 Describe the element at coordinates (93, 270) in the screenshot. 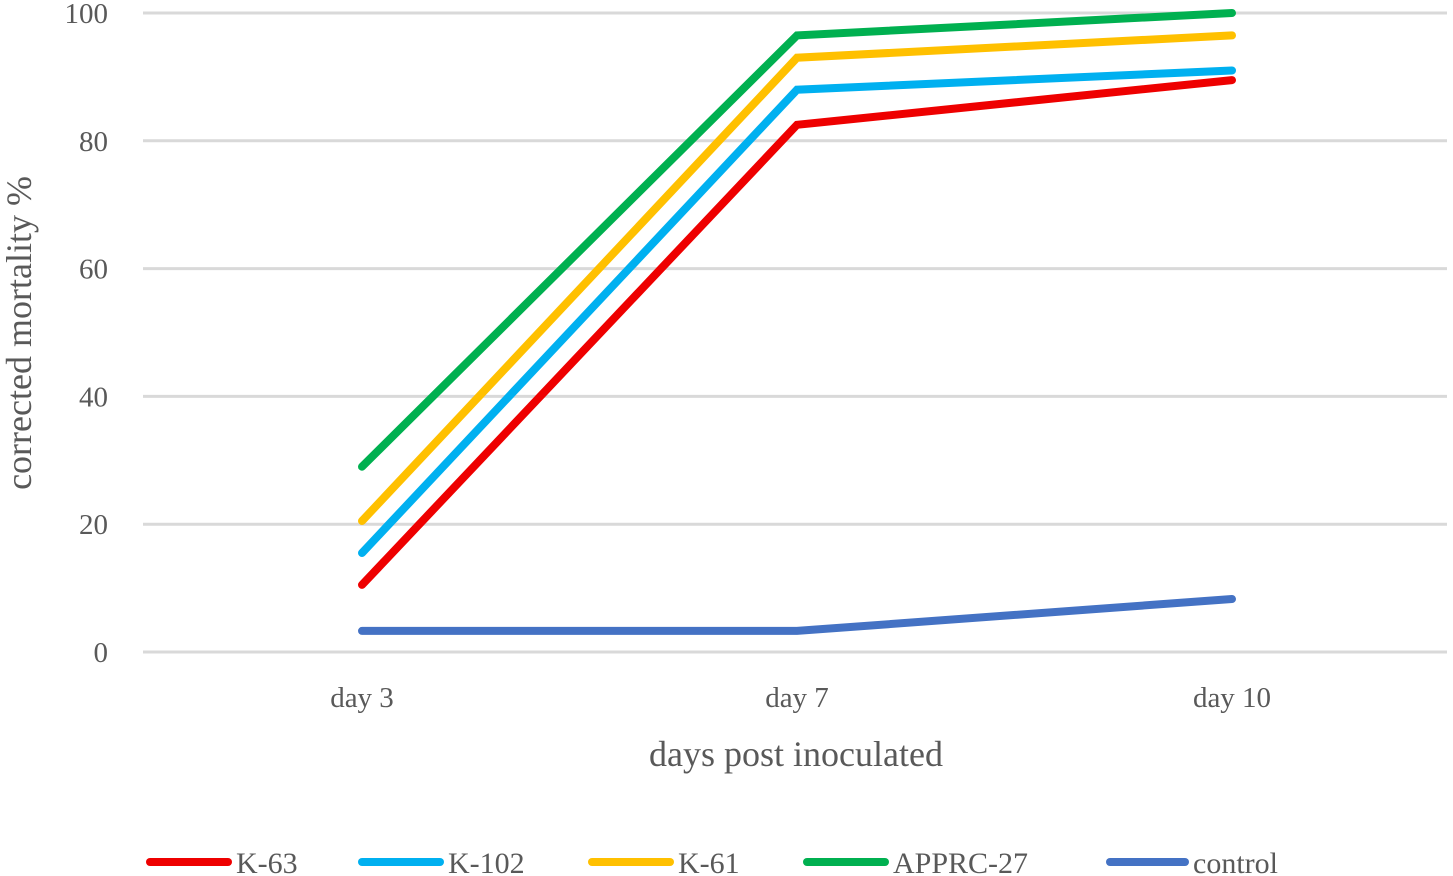

I see `y-tick-label: 60` at that location.